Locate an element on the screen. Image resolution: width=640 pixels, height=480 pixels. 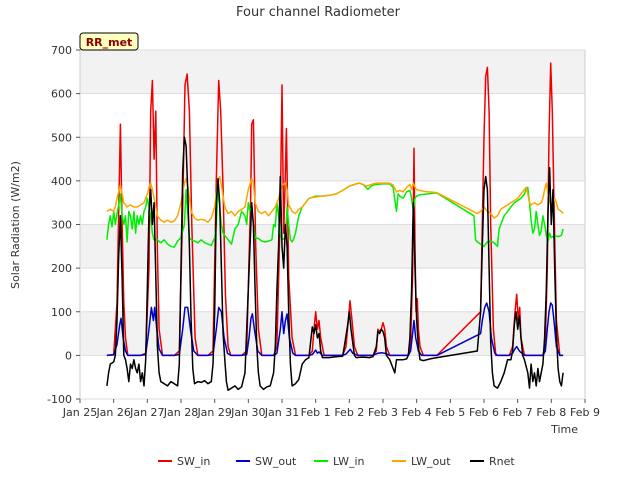
legend: SW_in SW_out LW_in LW_out Rnet is located at coordinates (336, 461).